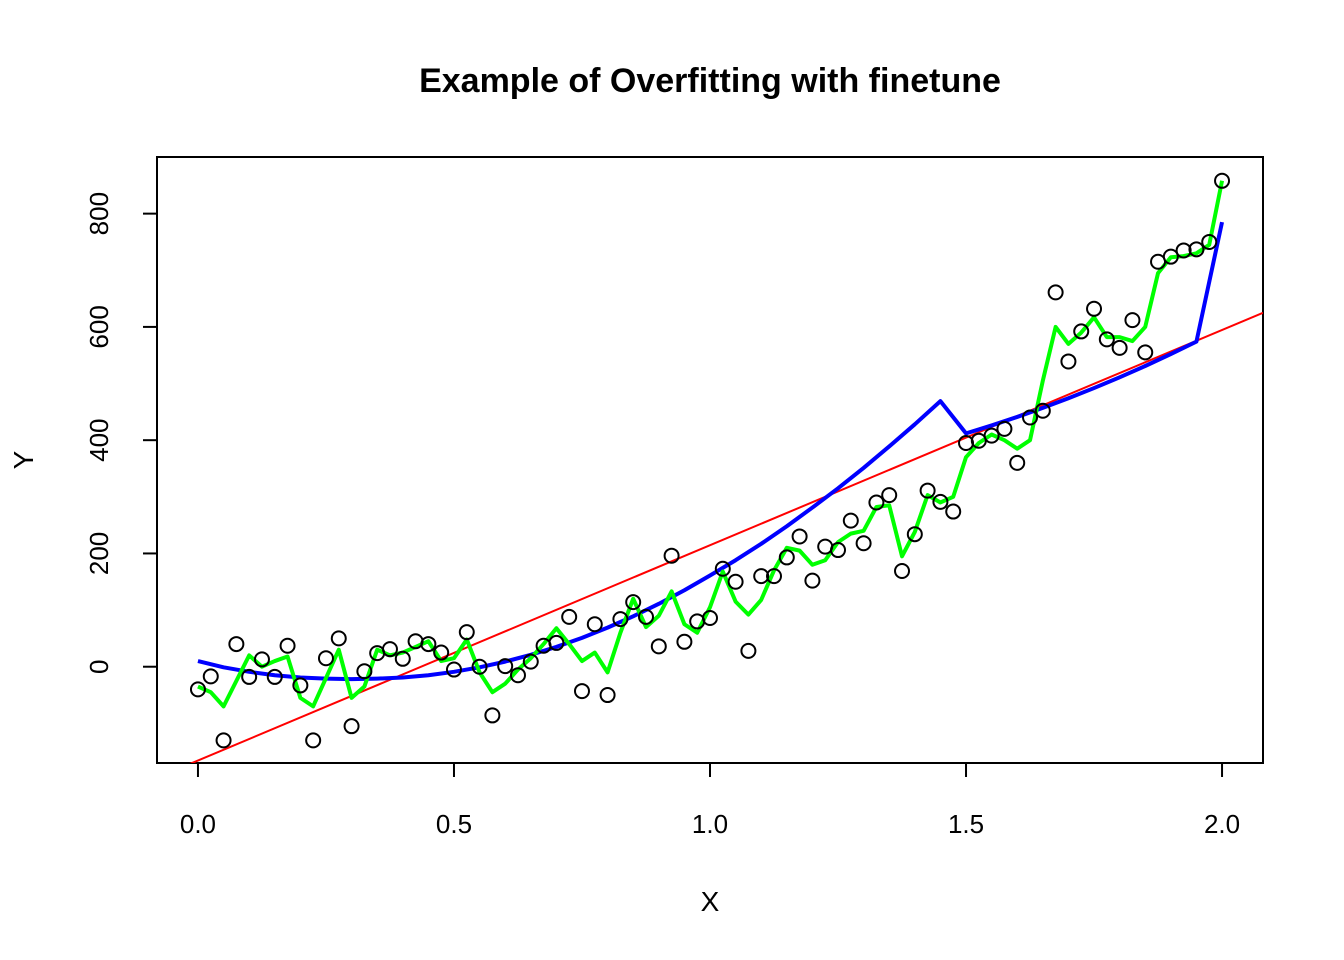 The height and width of the screenshot is (960, 1344). Describe the element at coordinates (710, 800) in the screenshot. I see `x-axis: 0.0 0.5 1.0 1.5 2.0` at that location.